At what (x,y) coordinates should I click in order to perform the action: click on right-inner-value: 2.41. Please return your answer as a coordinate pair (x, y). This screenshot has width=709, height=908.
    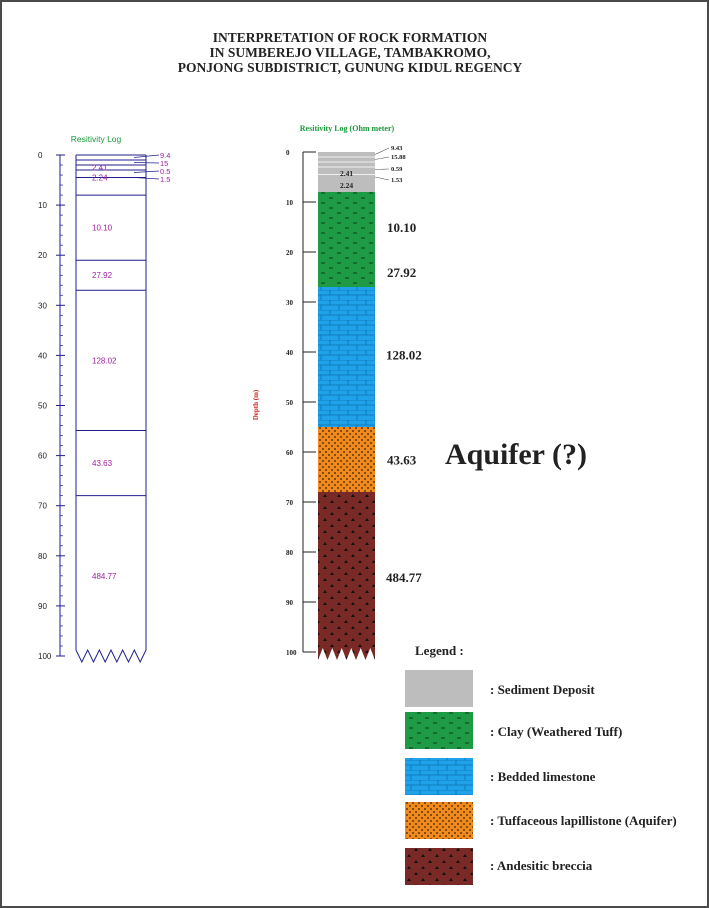
    Looking at the image, I should click on (346, 173).